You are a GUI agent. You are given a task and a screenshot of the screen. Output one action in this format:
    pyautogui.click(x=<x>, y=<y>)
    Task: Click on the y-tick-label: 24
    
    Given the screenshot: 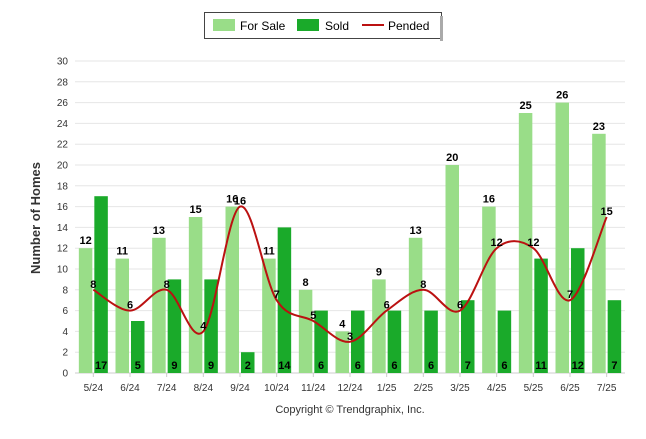 What is the action you would take?
    pyautogui.click(x=63, y=124)
    